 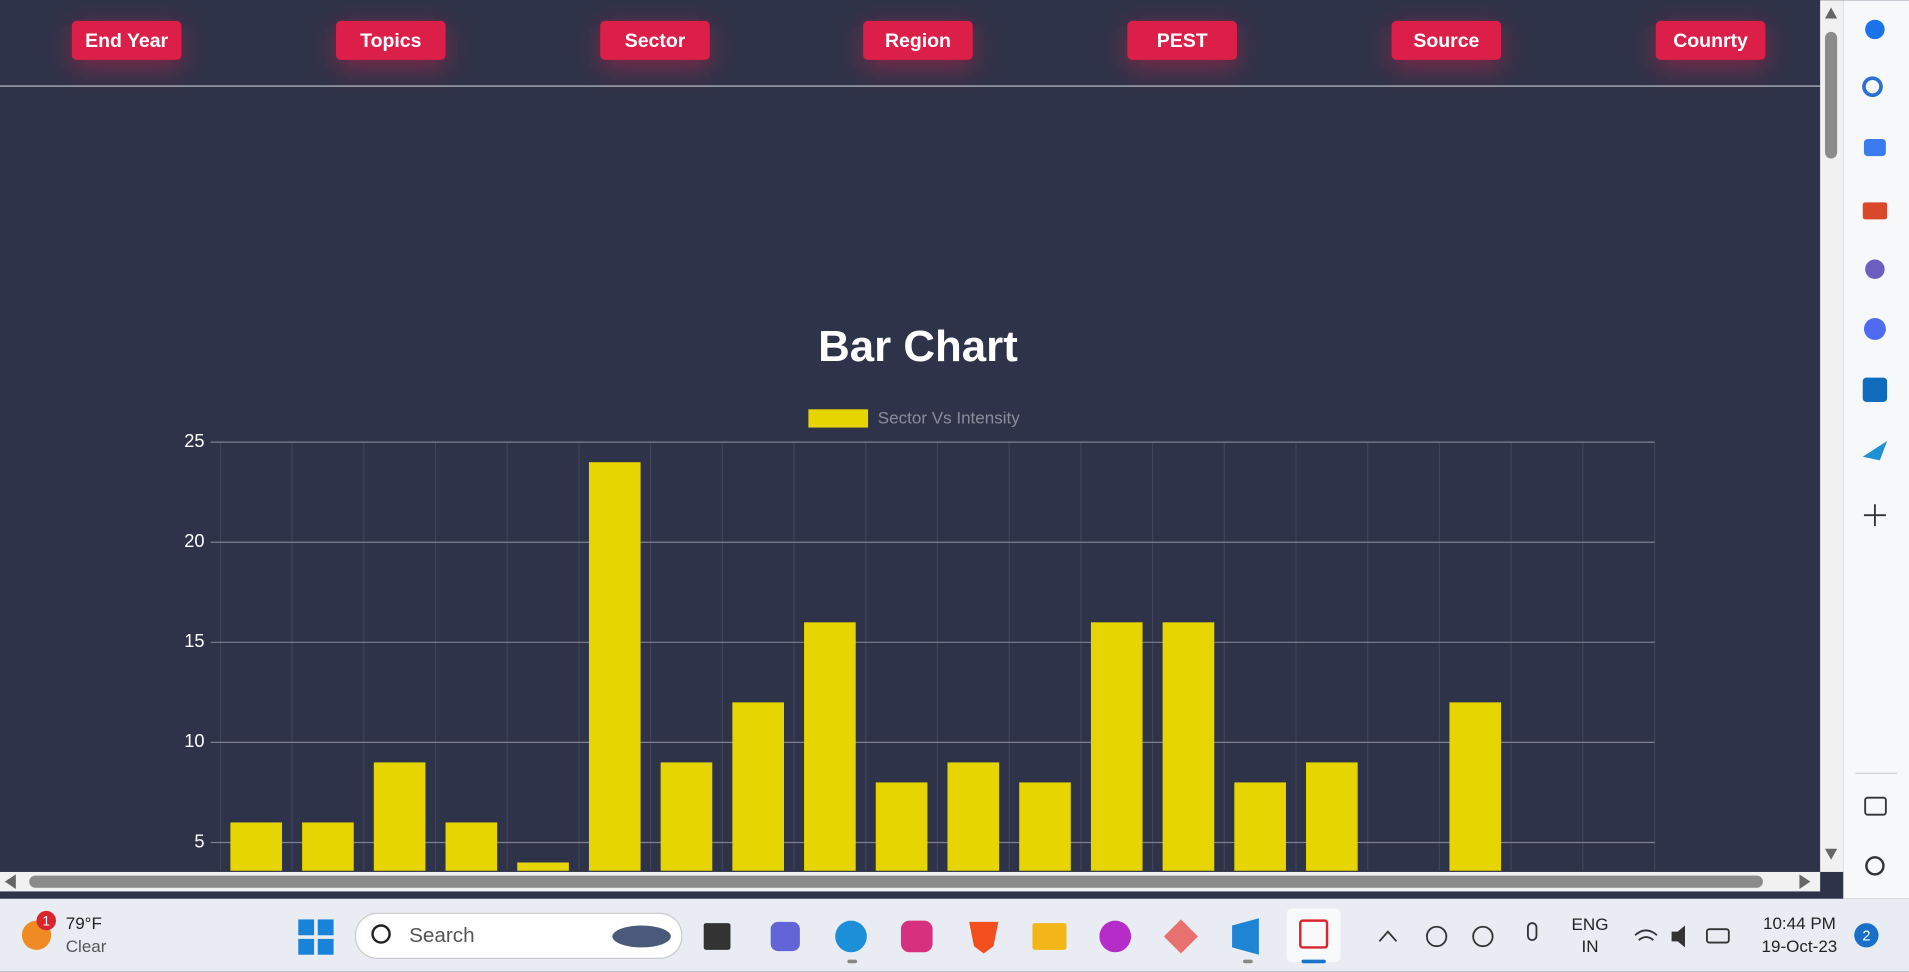 What do you see at coordinates (1646, 935) in the screenshot?
I see `wifi` at bounding box center [1646, 935].